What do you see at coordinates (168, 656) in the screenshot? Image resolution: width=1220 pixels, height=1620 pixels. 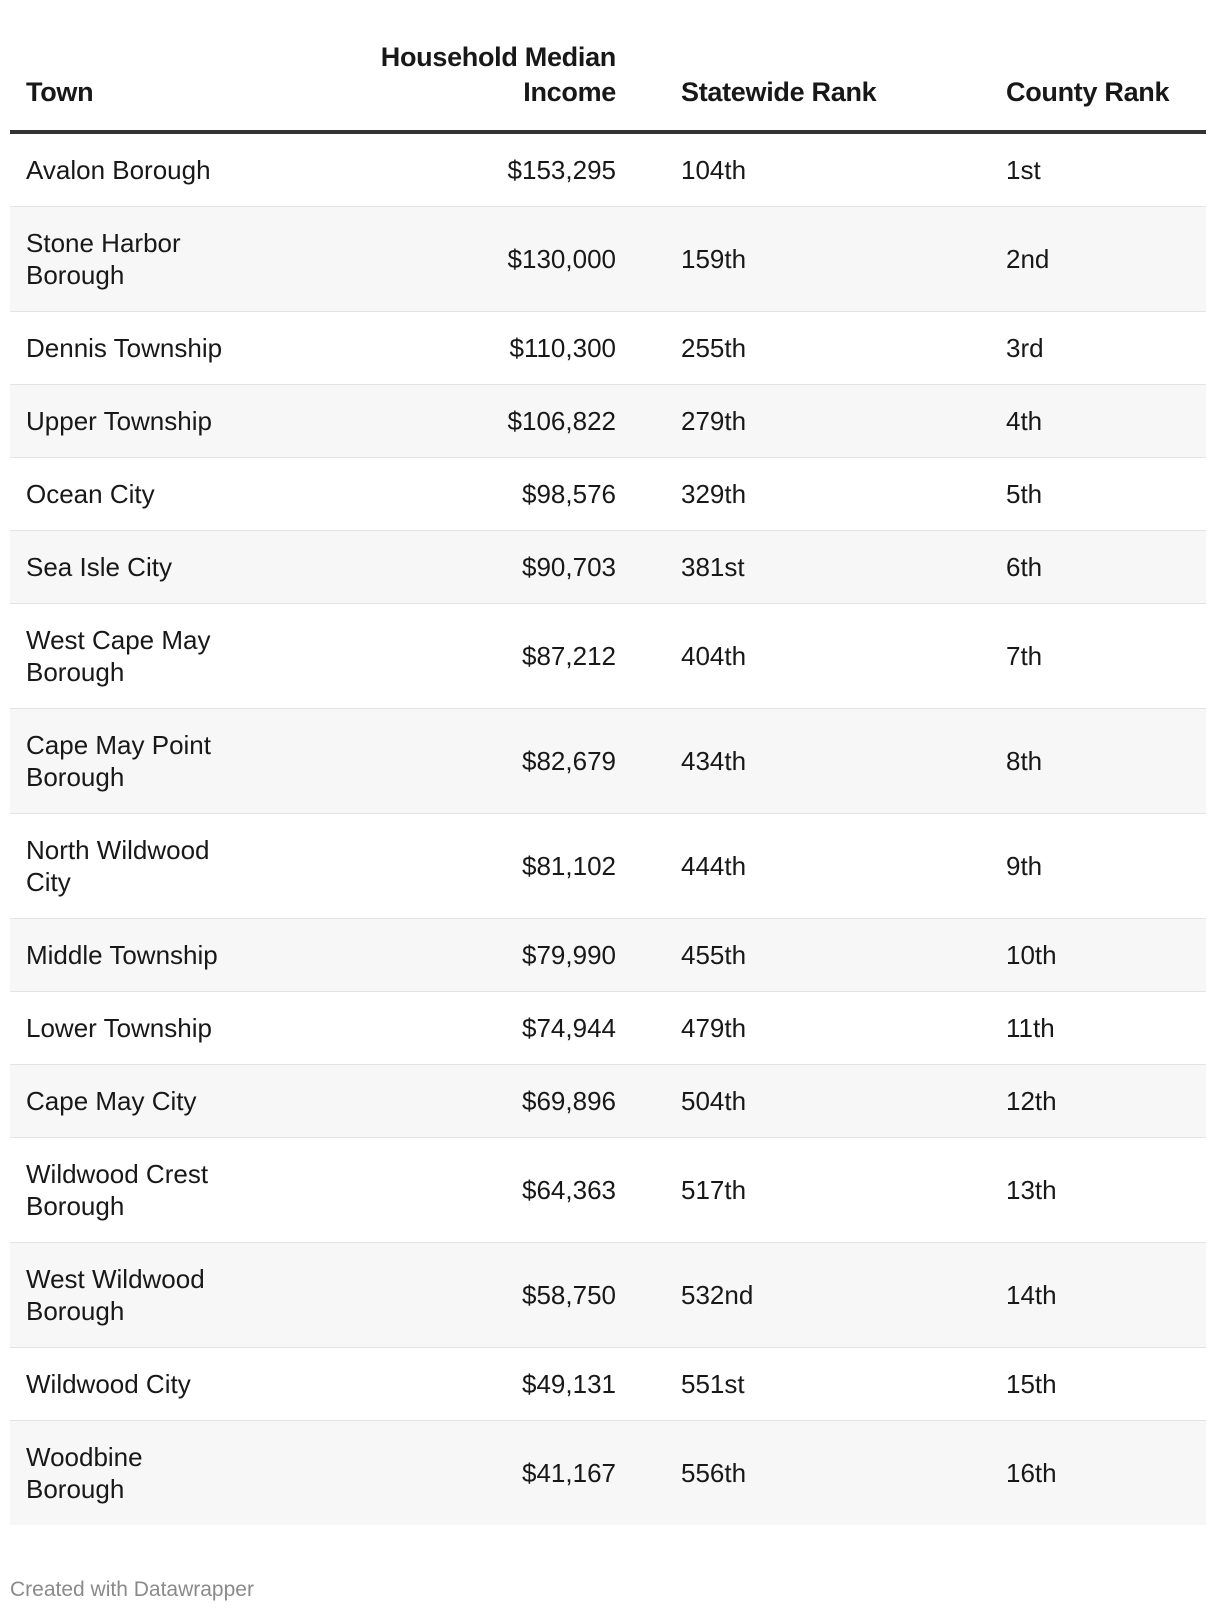 I see `town-cell: West Cape May Borough` at bounding box center [168, 656].